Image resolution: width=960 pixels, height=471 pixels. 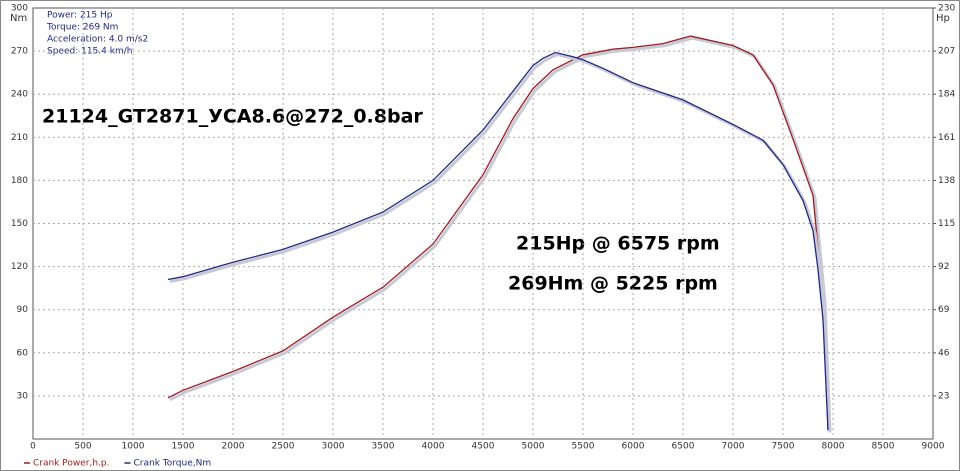 What do you see at coordinates (19, 52) in the screenshot?
I see `y-tick-label: 270` at bounding box center [19, 52].